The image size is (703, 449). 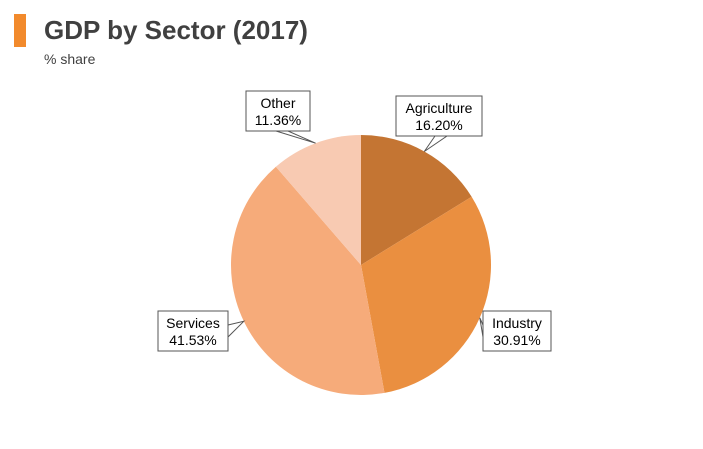 What do you see at coordinates (318, 200) in the screenshot?
I see `pie-slice-other` at bounding box center [318, 200].